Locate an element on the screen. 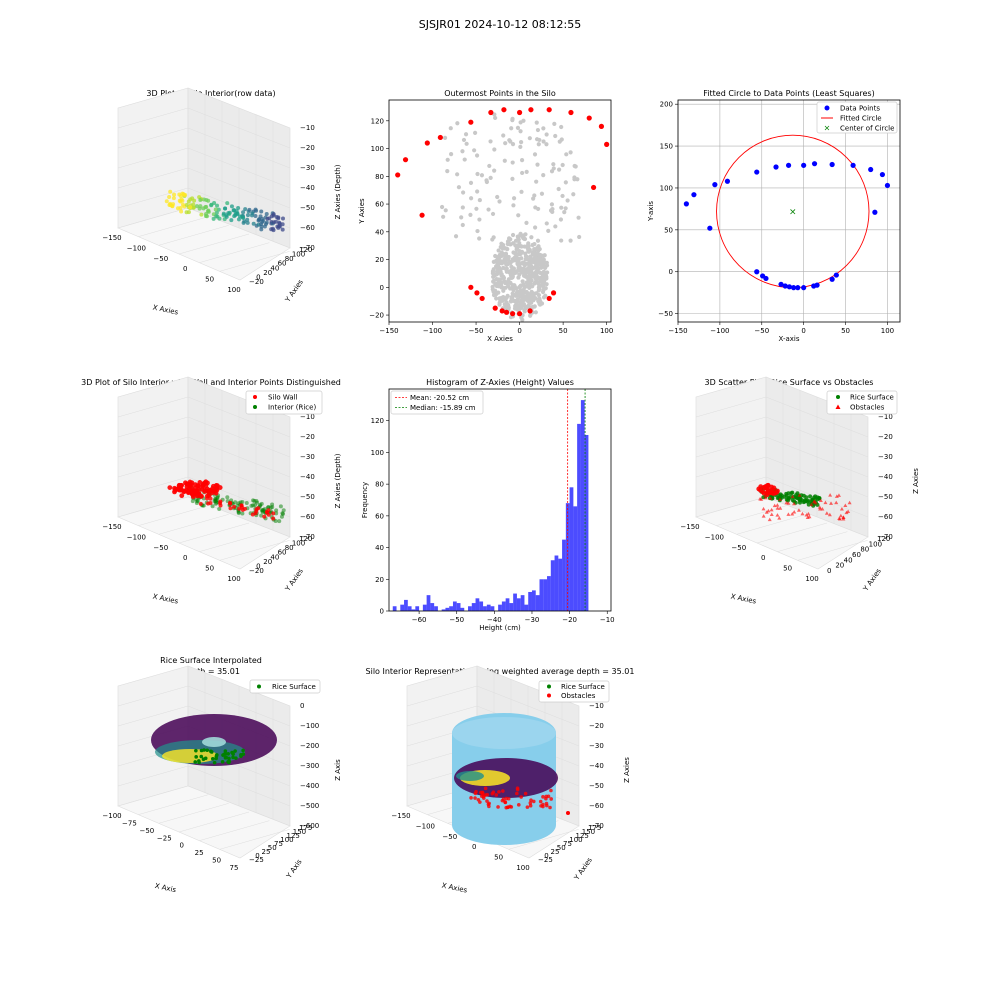  z-tick-label: −50 is located at coordinates (307, 497).